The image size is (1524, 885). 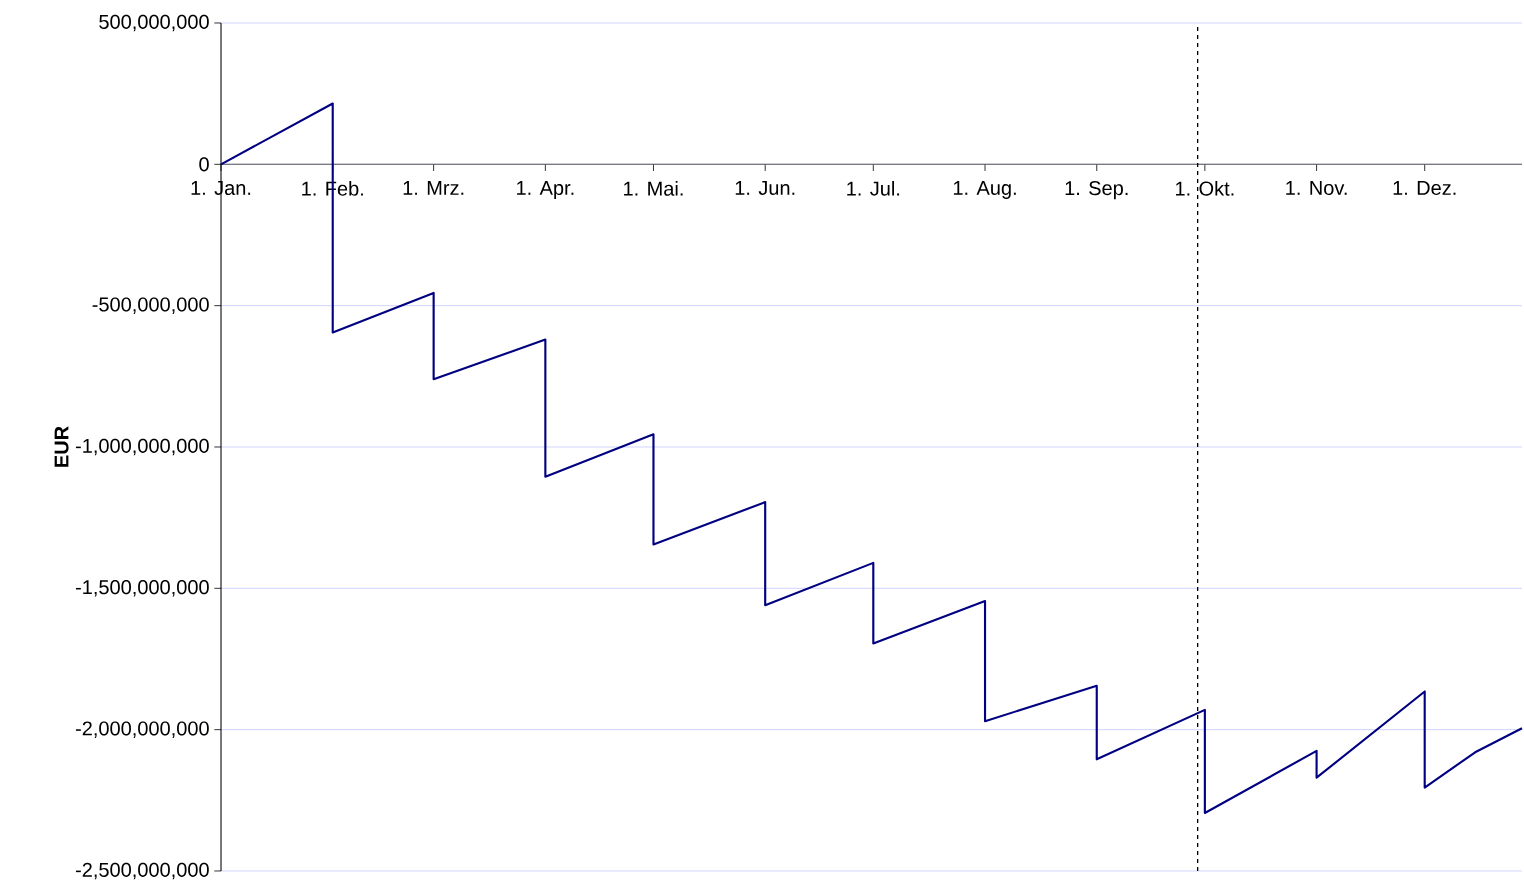 What do you see at coordinates (1096, 190) in the screenshot?
I see `x-tick-label: 1. Sep.` at bounding box center [1096, 190].